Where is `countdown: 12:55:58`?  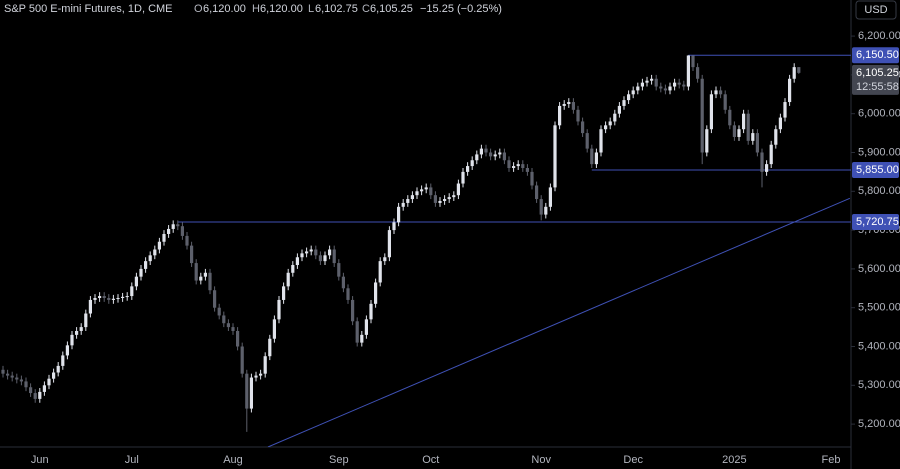
countdown: 12:55:58 is located at coordinates (877, 87).